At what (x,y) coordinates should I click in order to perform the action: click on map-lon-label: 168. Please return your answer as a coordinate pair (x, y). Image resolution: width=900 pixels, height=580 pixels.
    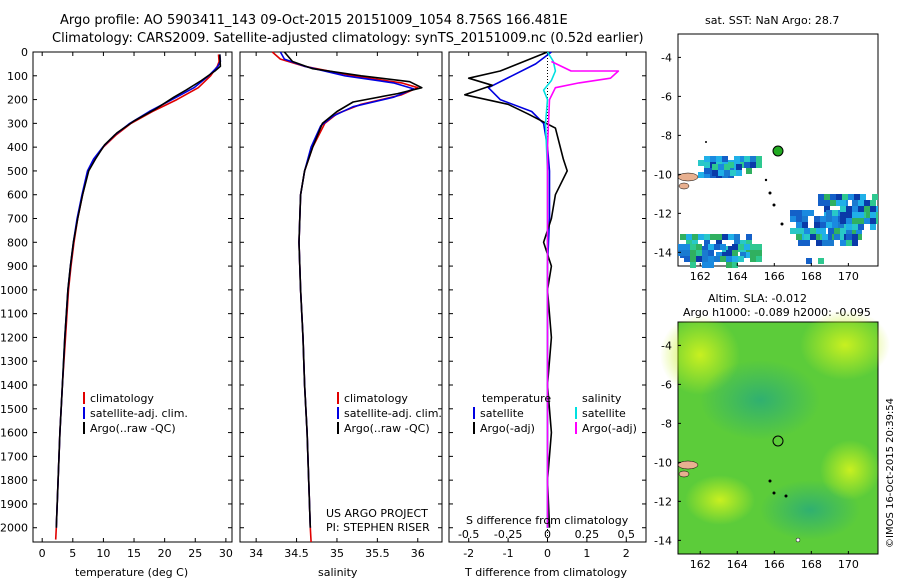
    Looking at the image, I should click on (811, 564).